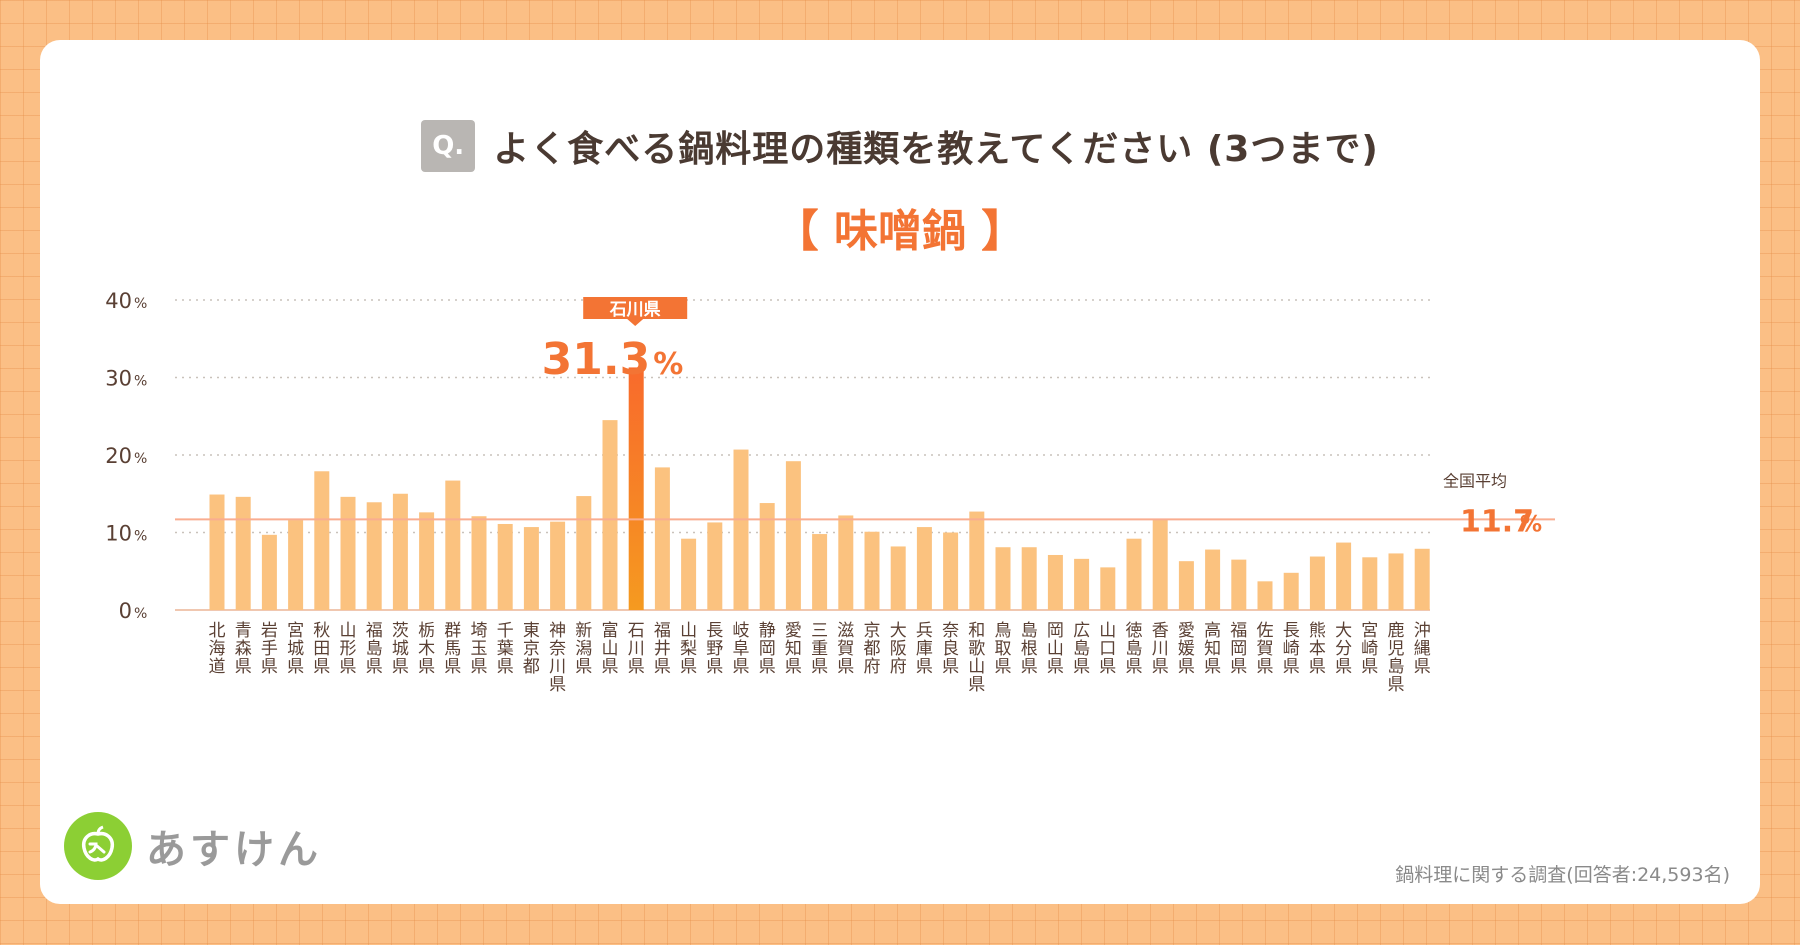 The height and width of the screenshot is (945, 1800). Describe the element at coordinates (348, 649) in the screenshot. I see `x-tick-label: 山形県` at that location.